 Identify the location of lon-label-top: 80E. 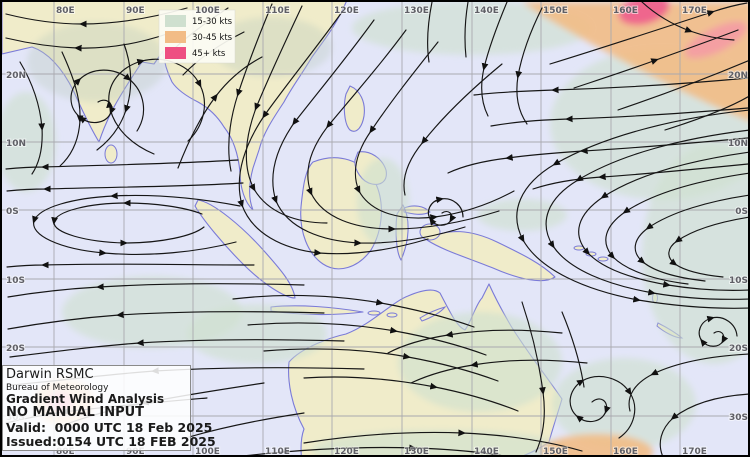
(65, 11).